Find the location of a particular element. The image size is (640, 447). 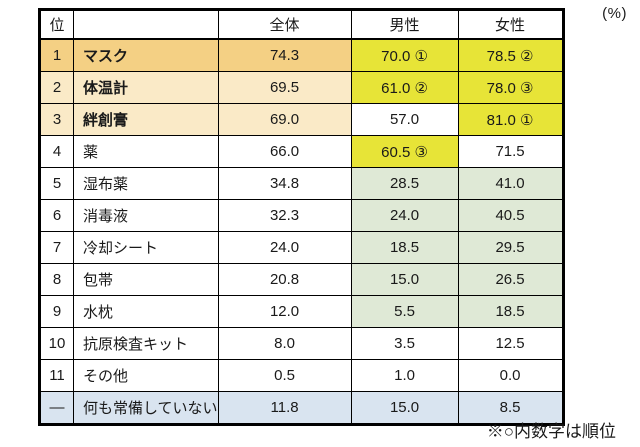

table-row: 9 水枕 12.0 5.5 18.5 is located at coordinates (301, 311).